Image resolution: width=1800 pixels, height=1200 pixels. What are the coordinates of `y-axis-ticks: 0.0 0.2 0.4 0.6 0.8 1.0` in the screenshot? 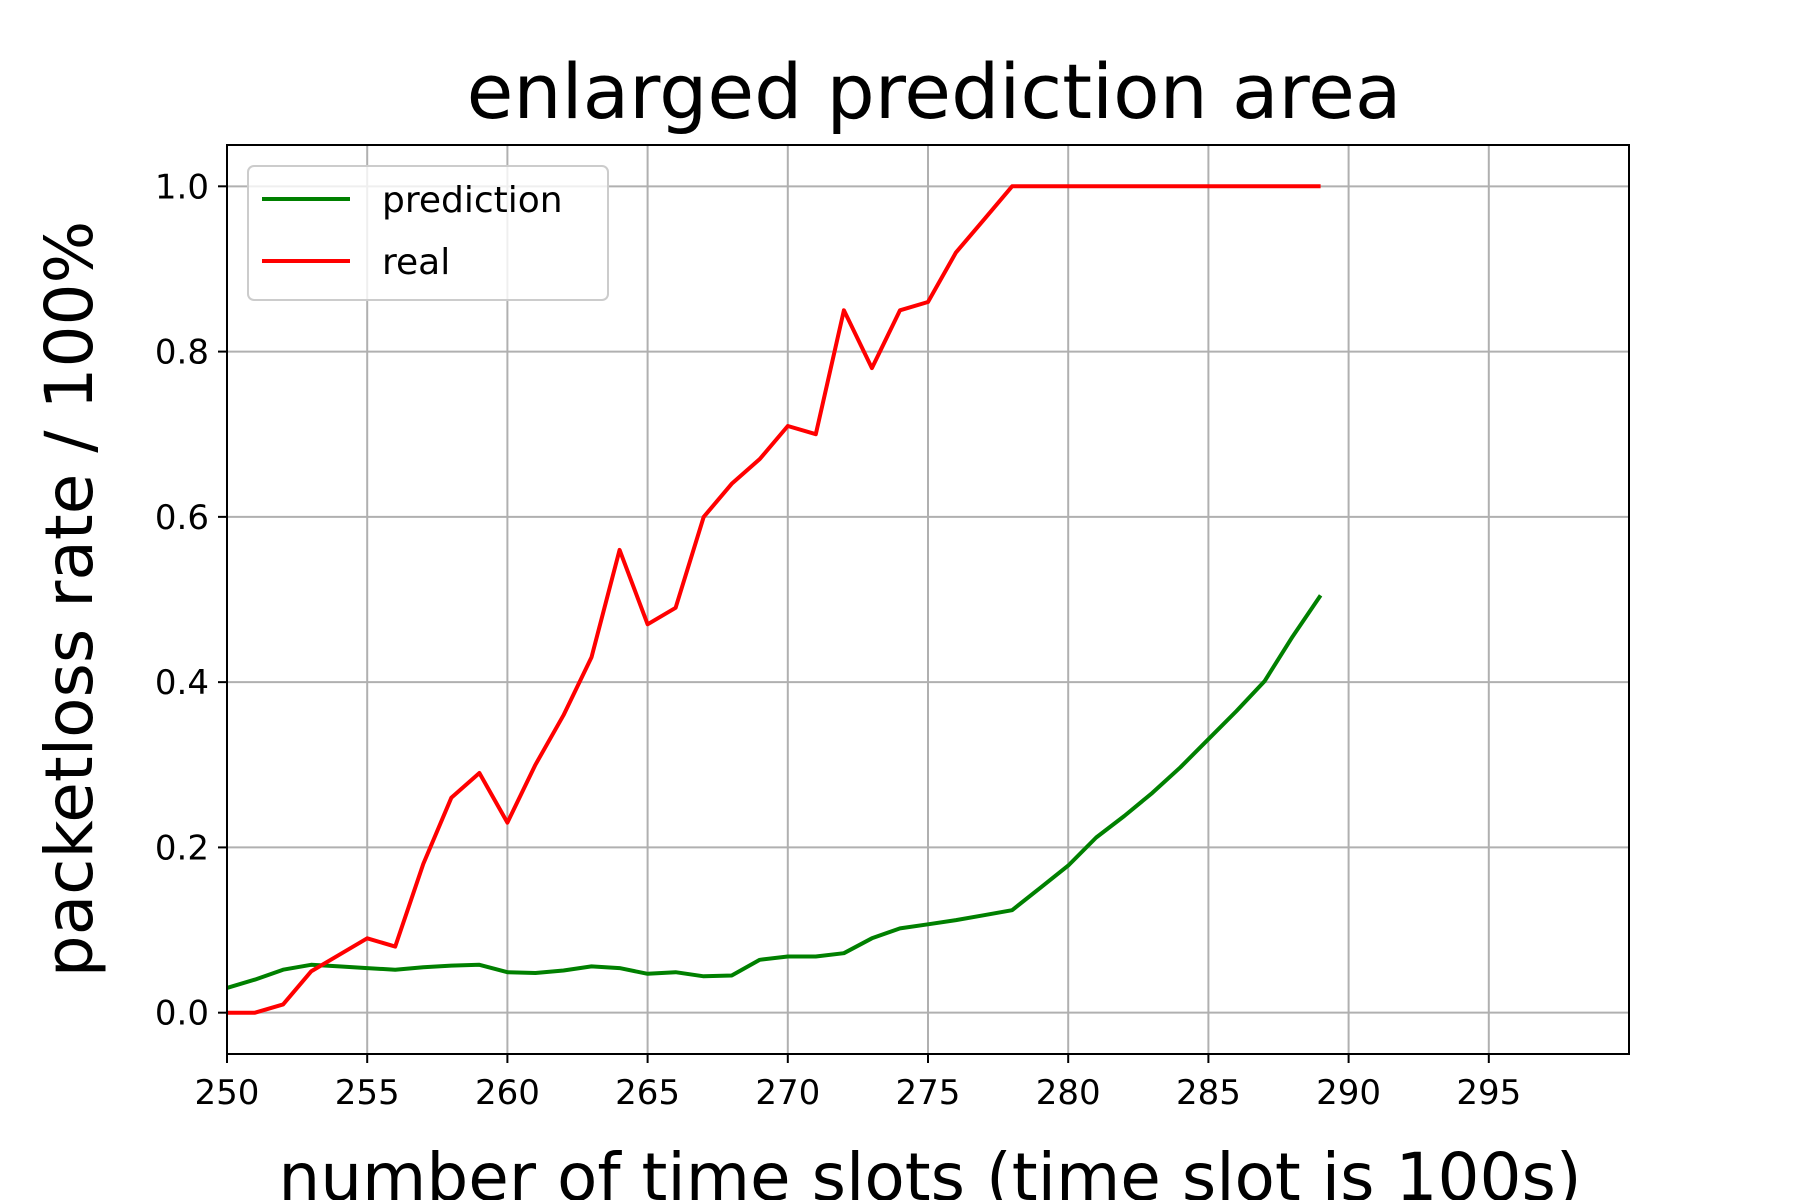 It's located at (191, 600).